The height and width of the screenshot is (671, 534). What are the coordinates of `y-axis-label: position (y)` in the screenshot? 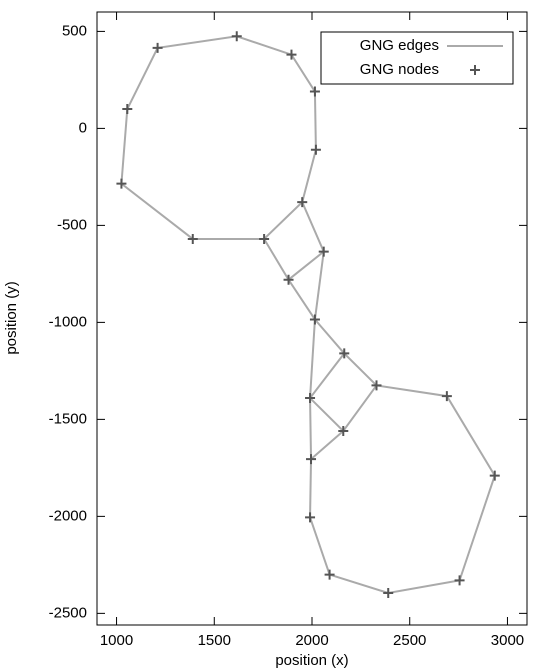 It's located at (11, 317).